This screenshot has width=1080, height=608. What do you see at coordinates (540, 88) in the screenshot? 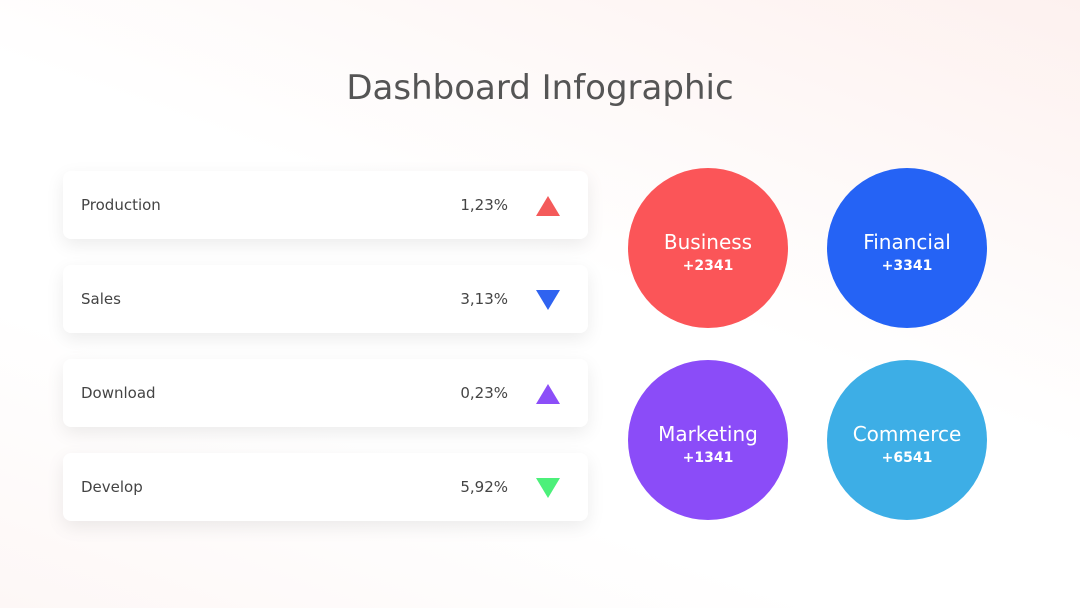
I see `page-title: Dashboard Infographic` at bounding box center [540, 88].